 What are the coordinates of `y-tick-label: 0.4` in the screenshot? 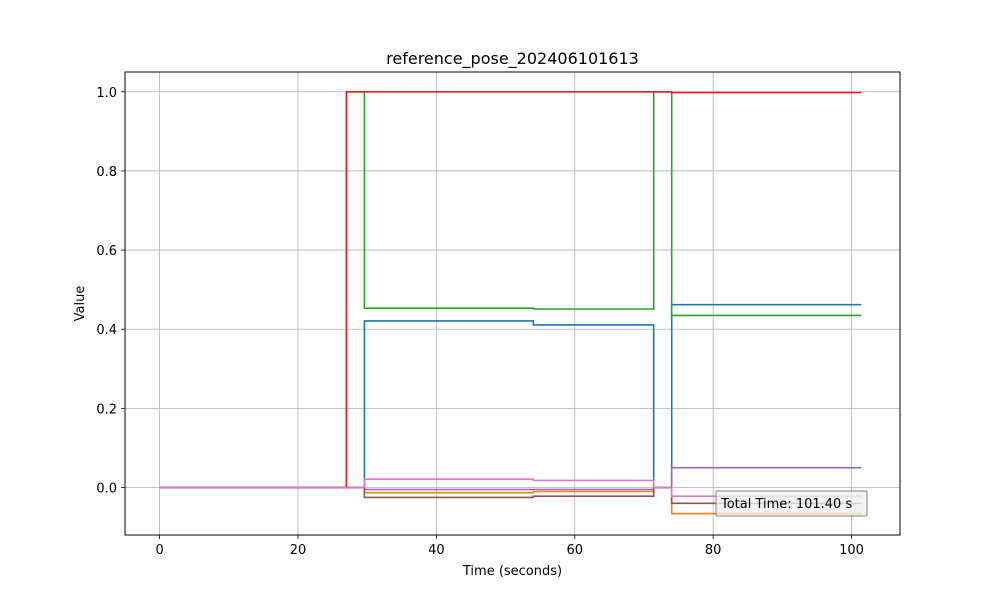 It's located at (106, 330).